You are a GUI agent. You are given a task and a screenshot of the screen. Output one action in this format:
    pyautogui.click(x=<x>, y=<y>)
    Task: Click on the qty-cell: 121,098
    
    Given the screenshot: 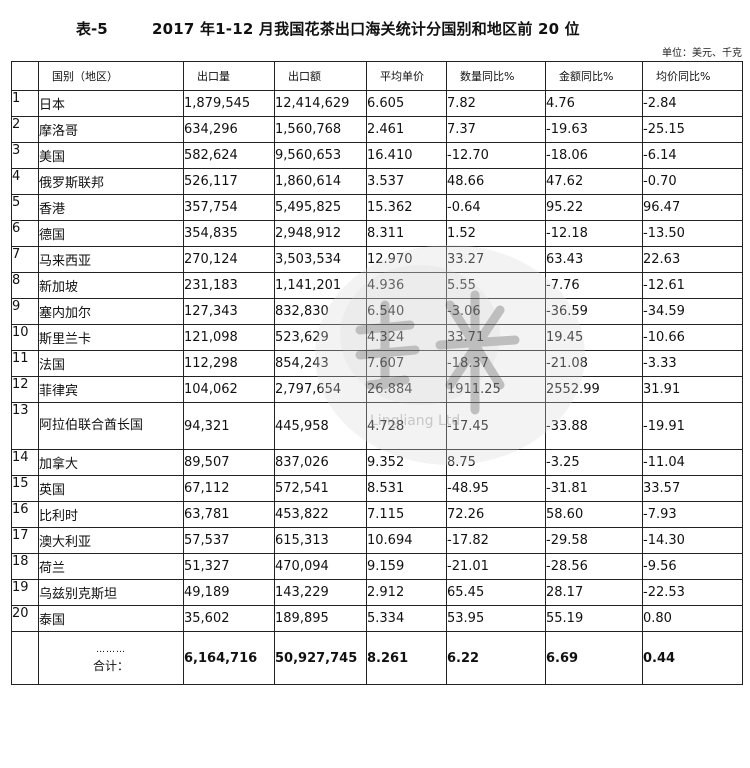 What is the action you would take?
    pyautogui.click(x=229, y=337)
    